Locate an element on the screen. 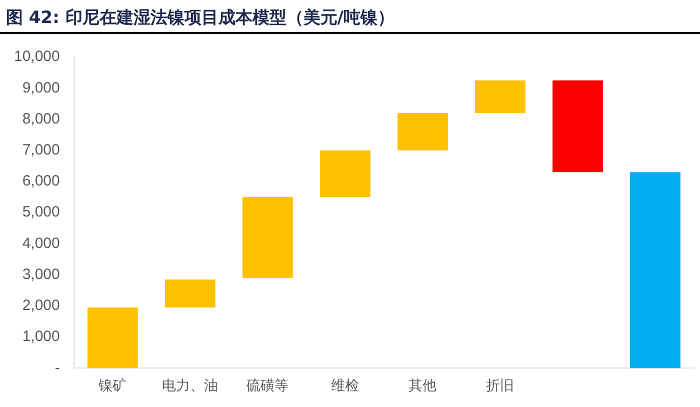  y-tick-label: 6,000 is located at coordinates (41, 181).